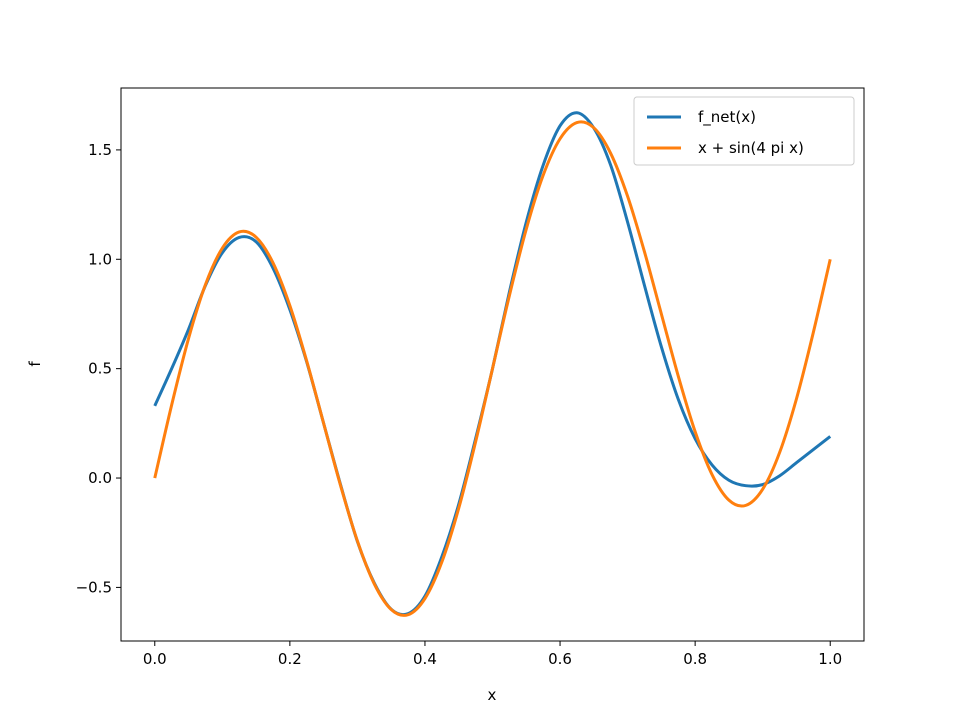 The height and width of the screenshot is (726, 960). What do you see at coordinates (727, 117) in the screenshot?
I see `legend-label-f-net: f_net(x)` at bounding box center [727, 117].